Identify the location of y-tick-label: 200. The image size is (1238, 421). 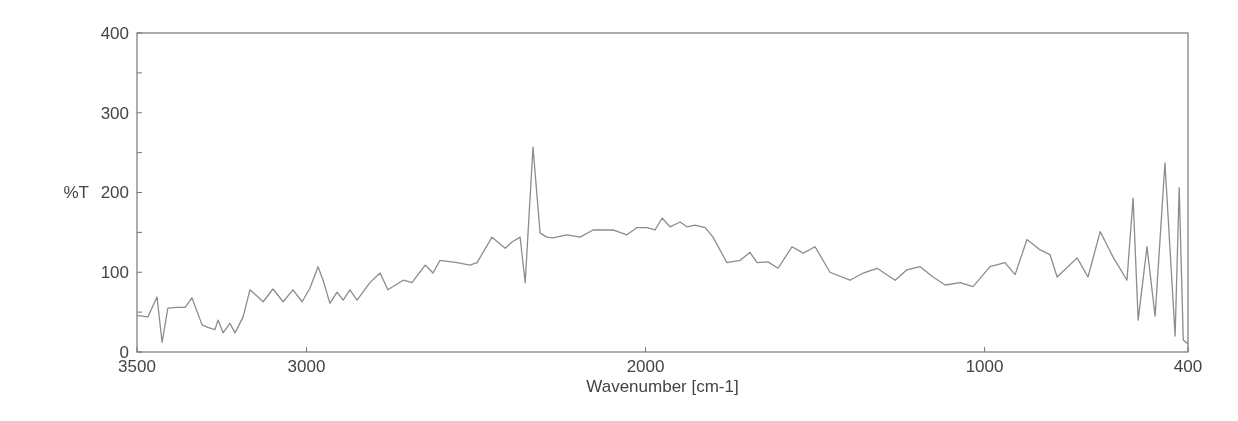
(114, 193).